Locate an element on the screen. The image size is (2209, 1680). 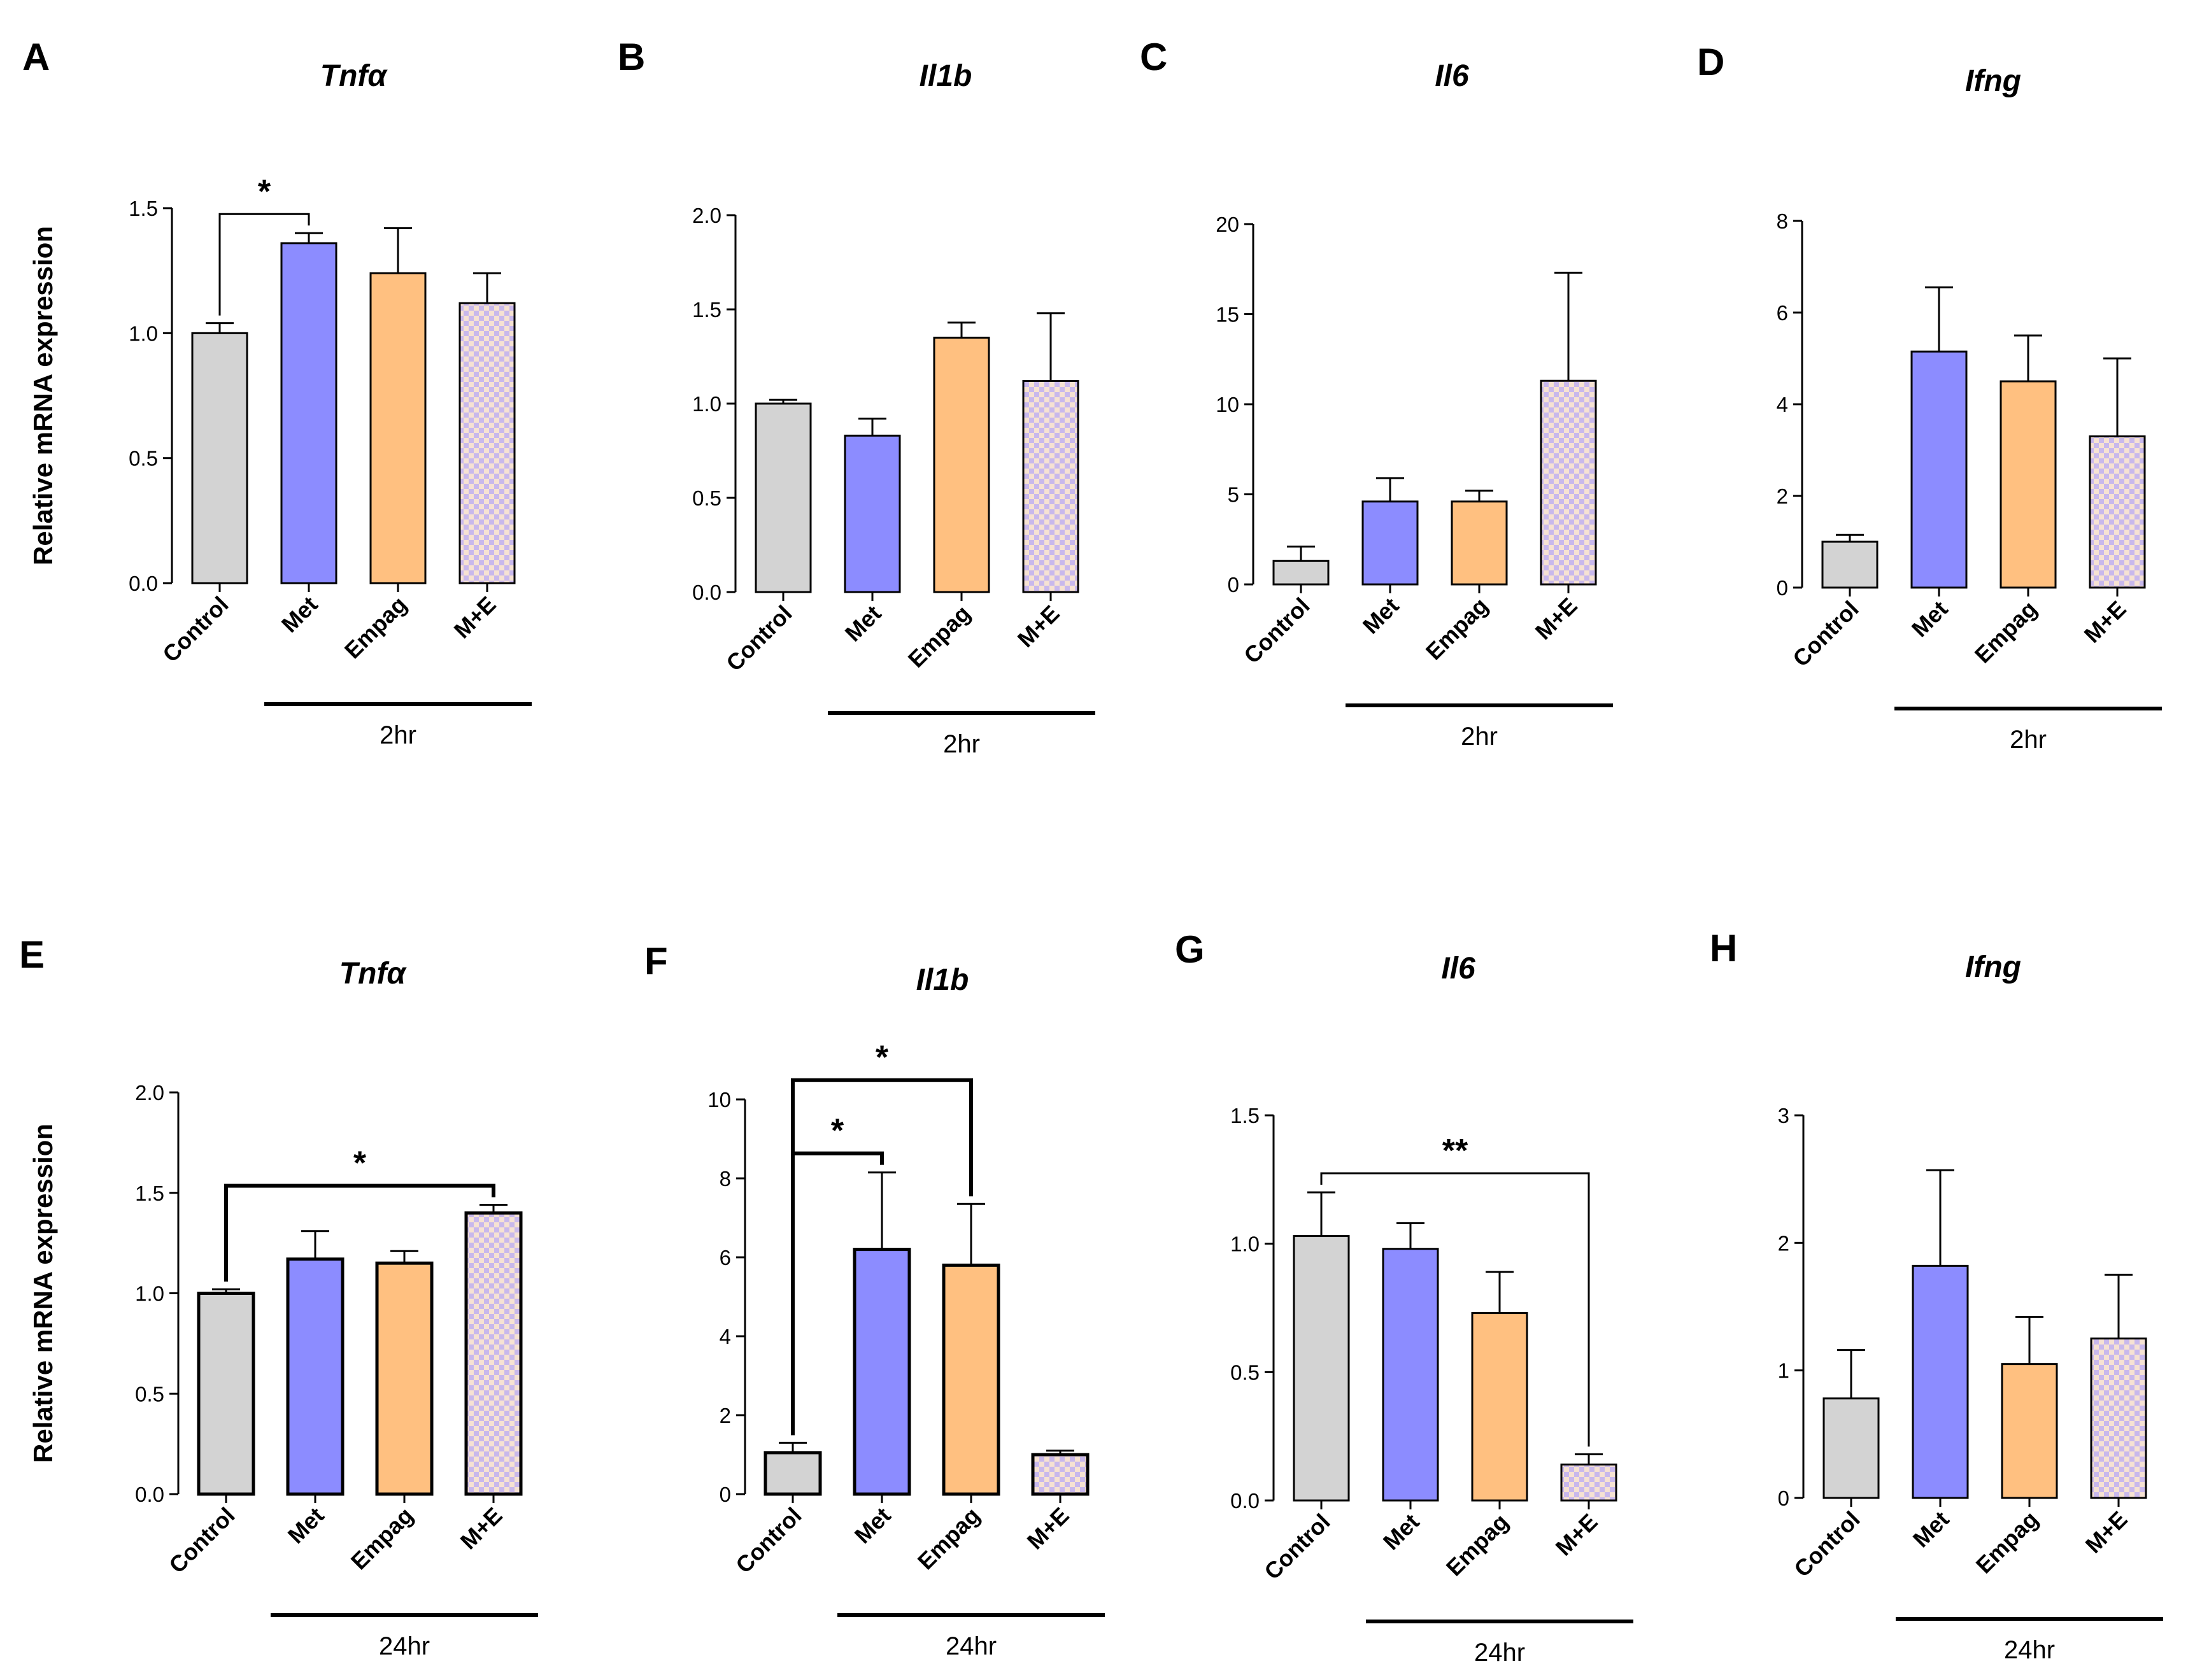
chart-panel-f: F Il1b 0 2 4 6 8 10 Control Met Empag M+E 24hr * * is located at coordinates (874, 1300).